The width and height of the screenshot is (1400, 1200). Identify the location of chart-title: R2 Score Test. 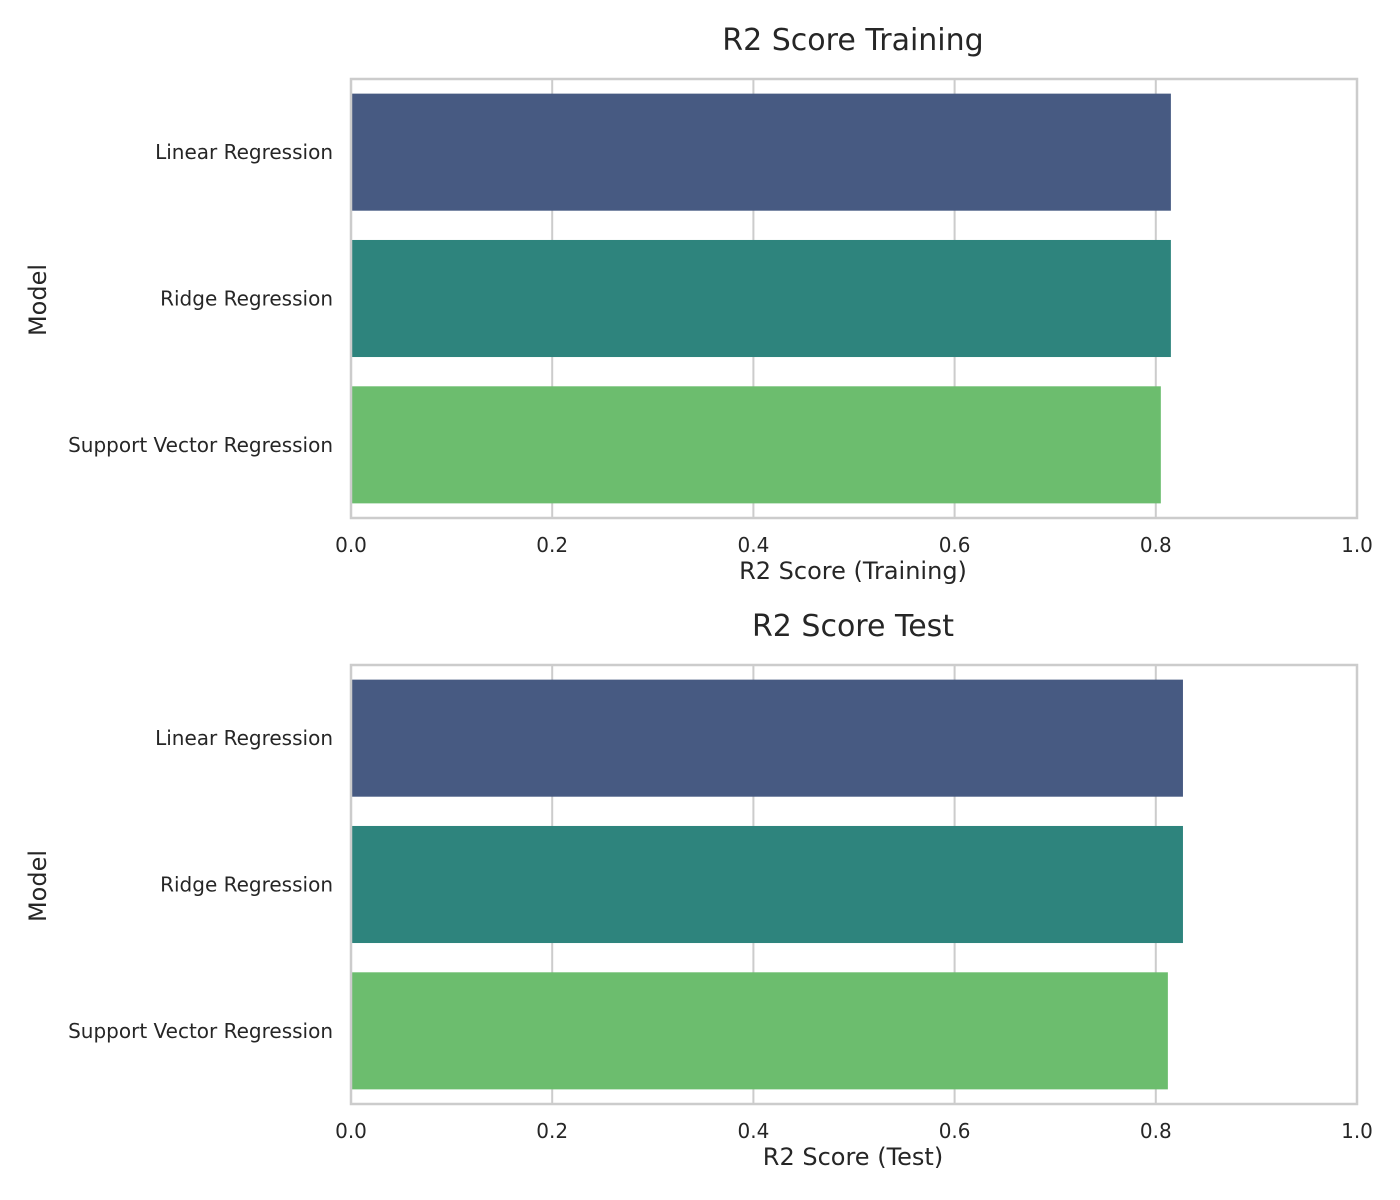
(853, 626).